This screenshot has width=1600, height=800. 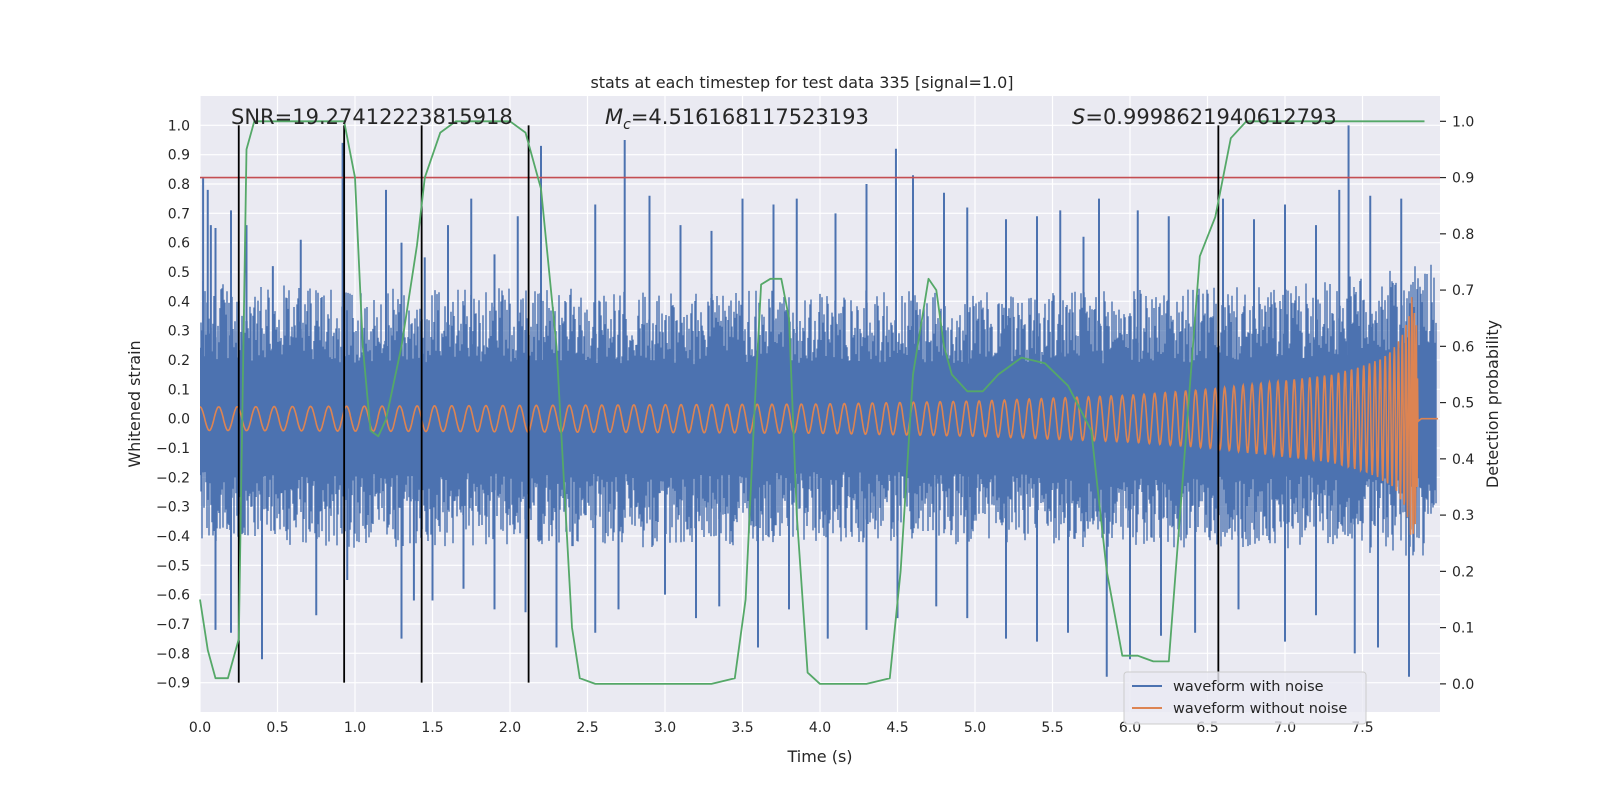 I want to click on legend-label-noise: waveform with noise, so click(x=1248, y=687).